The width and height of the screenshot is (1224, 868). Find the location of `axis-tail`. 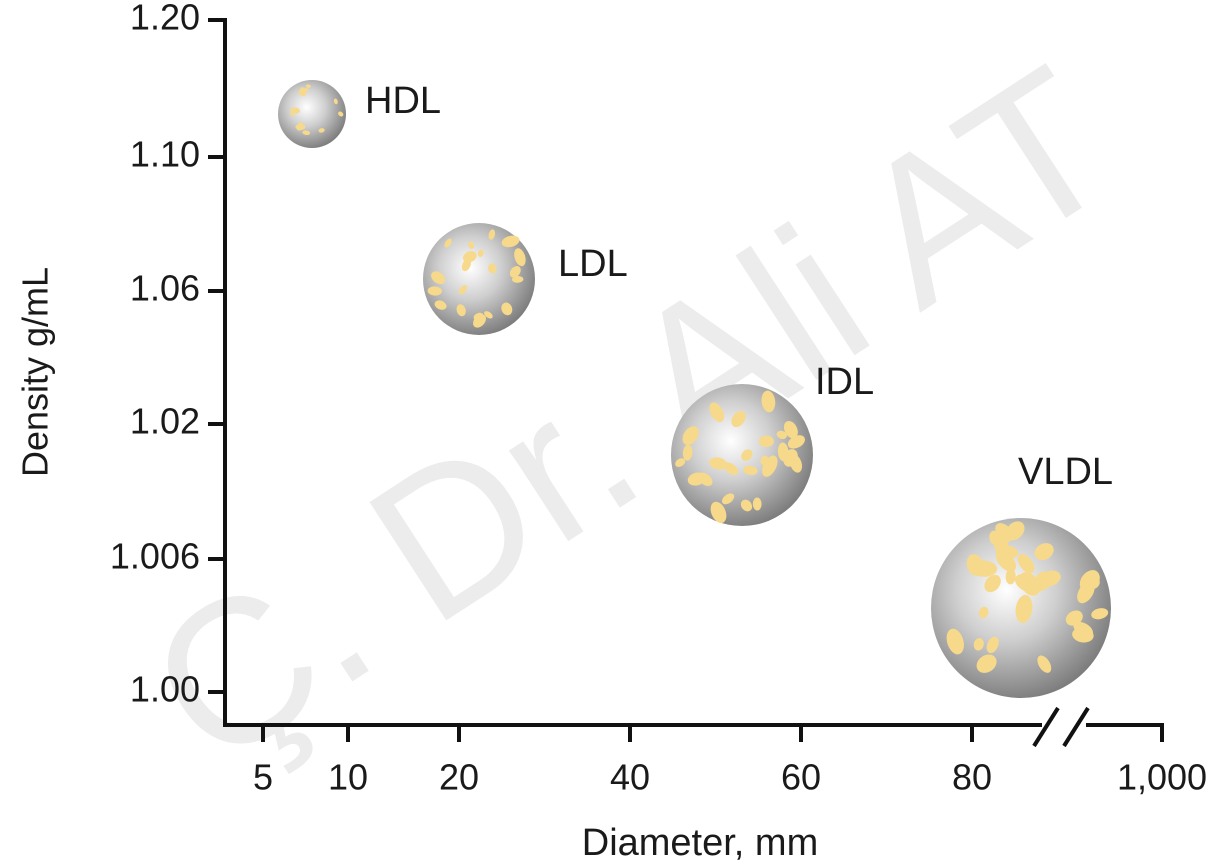

axis-tail is located at coordinates (1125, 732).